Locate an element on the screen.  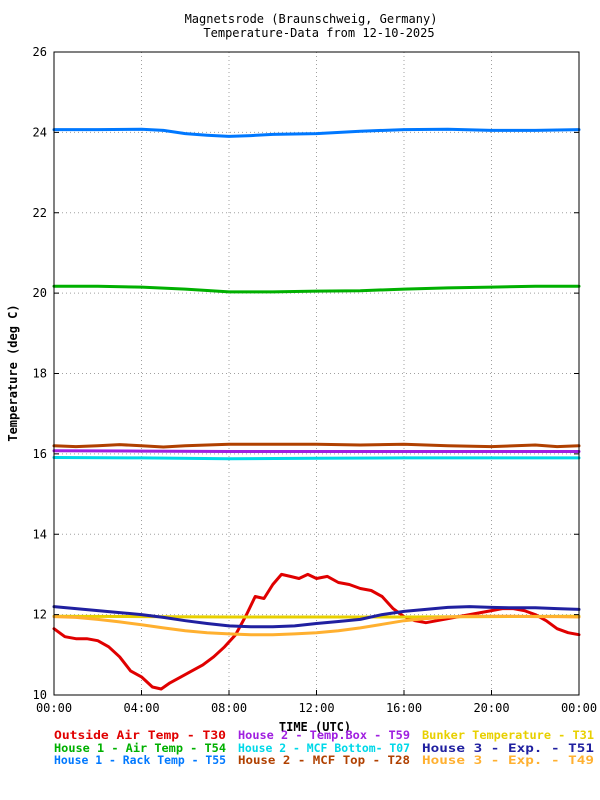
x-axis-ticks: 00:00 04:00 08:00 12:00 16:00 20:00 00:00 is located at coordinates (316, 702).